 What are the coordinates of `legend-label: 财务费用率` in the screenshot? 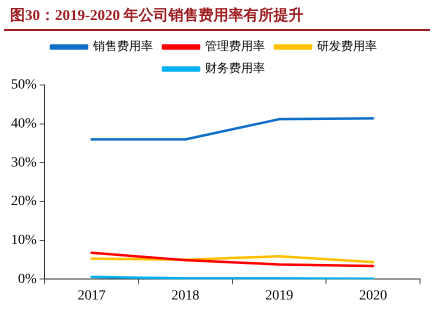 It's located at (235, 68).